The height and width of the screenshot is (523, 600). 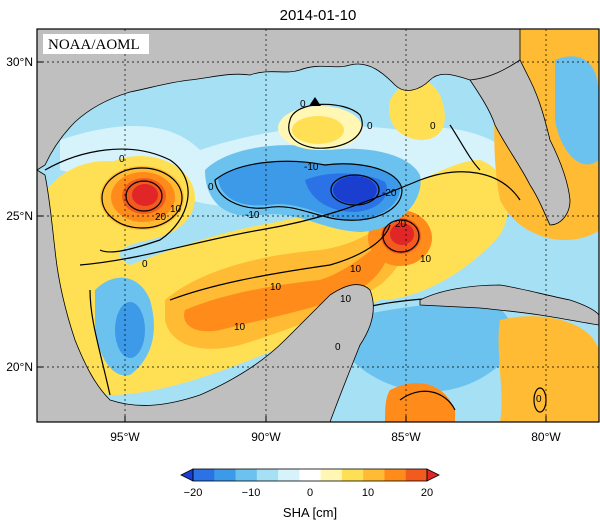 What do you see at coordinates (315, 101) in the screenshot?
I see `location-marker-triangle` at bounding box center [315, 101].